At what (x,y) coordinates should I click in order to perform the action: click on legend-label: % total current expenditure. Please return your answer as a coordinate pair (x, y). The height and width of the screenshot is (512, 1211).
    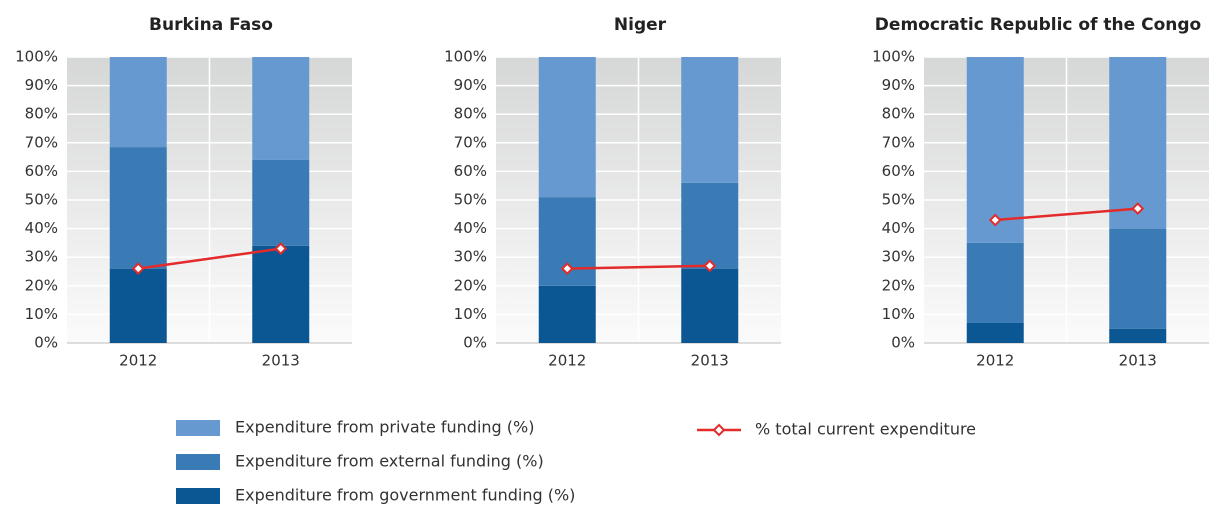
    Looking at the image, I should click on (865, 429).